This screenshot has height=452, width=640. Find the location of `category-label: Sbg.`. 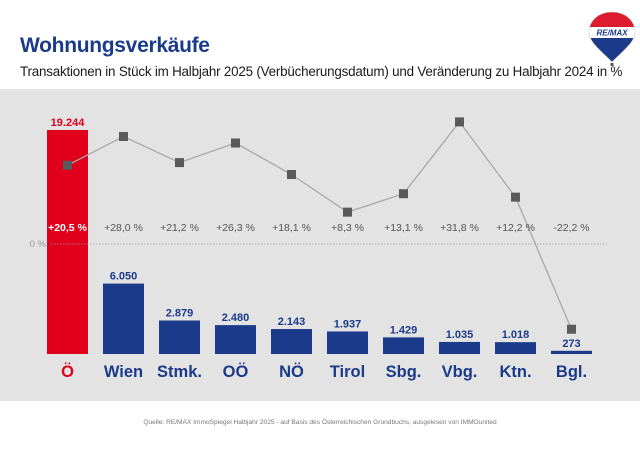

category-label: Sbg. is located at coordinates (404, 372).